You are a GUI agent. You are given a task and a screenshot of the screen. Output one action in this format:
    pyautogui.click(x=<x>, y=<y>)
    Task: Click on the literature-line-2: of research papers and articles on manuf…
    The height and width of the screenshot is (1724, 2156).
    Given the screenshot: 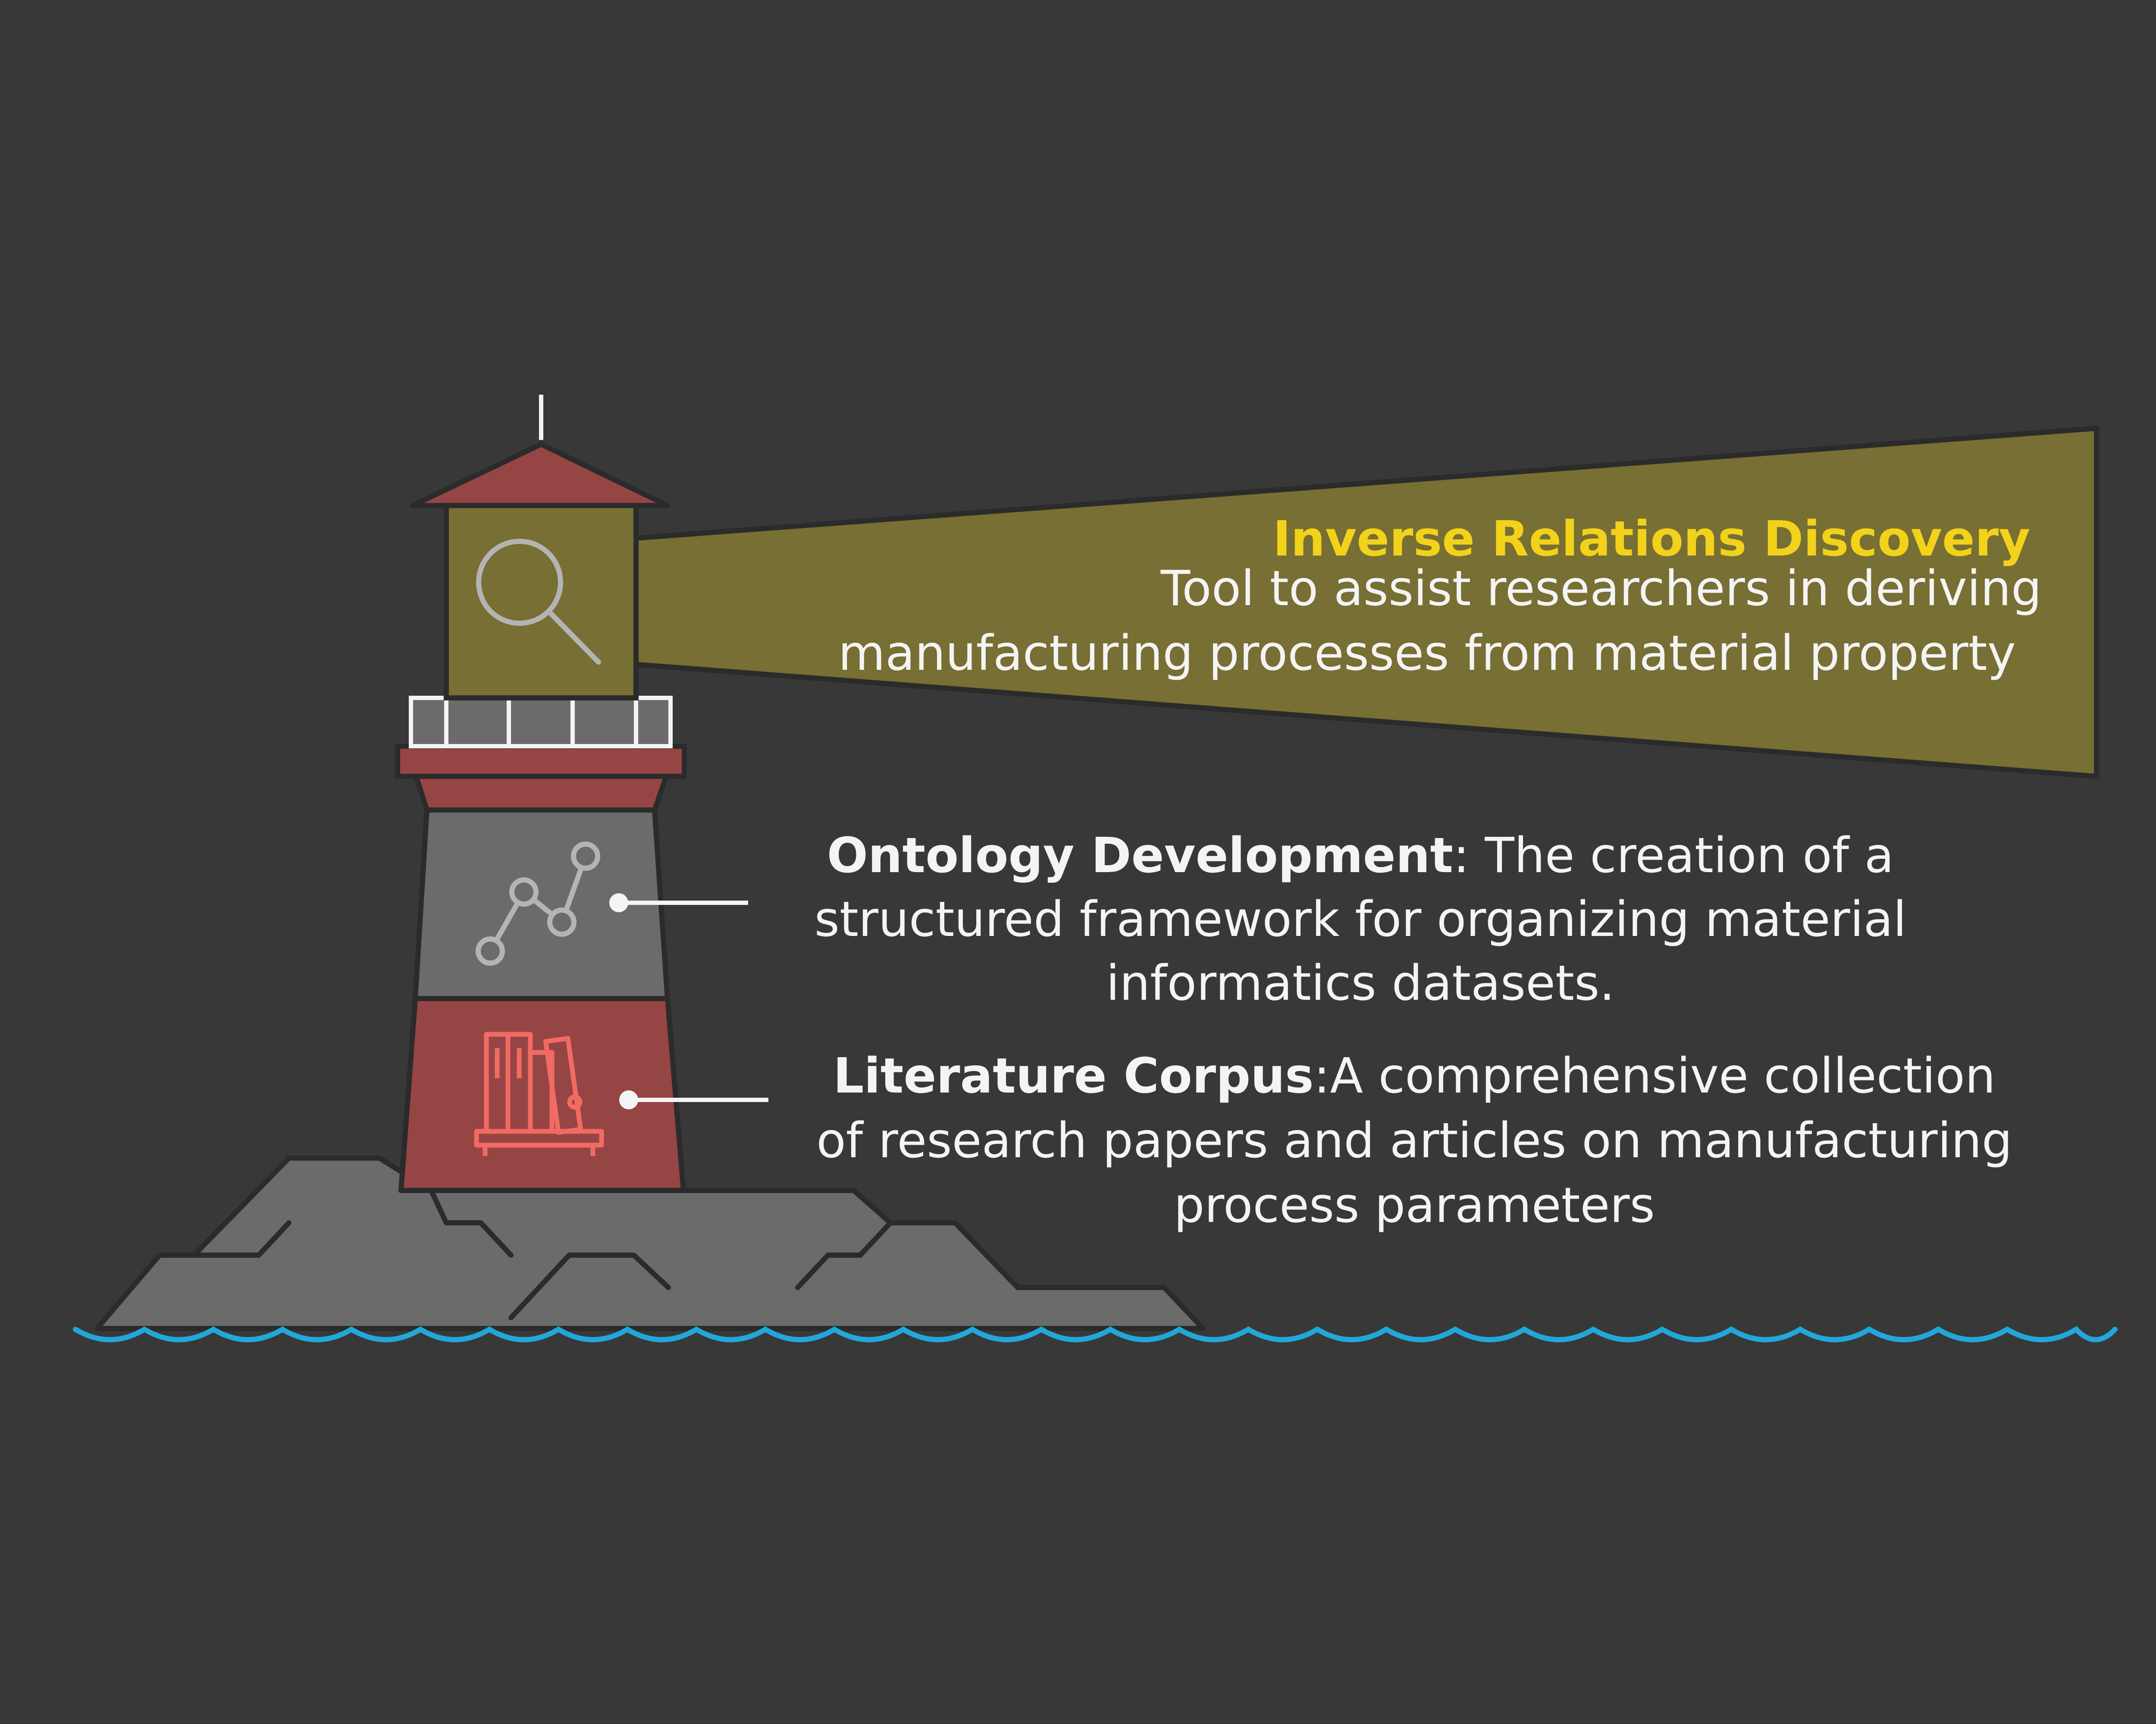 What is the action you would take?
    pyautogui.click(x=1414, y=1141)
    